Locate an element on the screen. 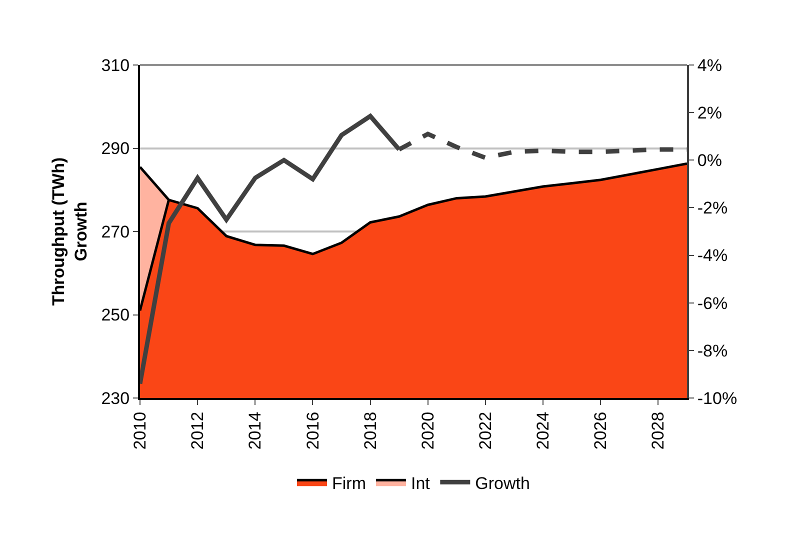 Image resolution: width=802 pixels, height=546 pixels. y2-tick-label: 0% is located at coordinates (709, 160).